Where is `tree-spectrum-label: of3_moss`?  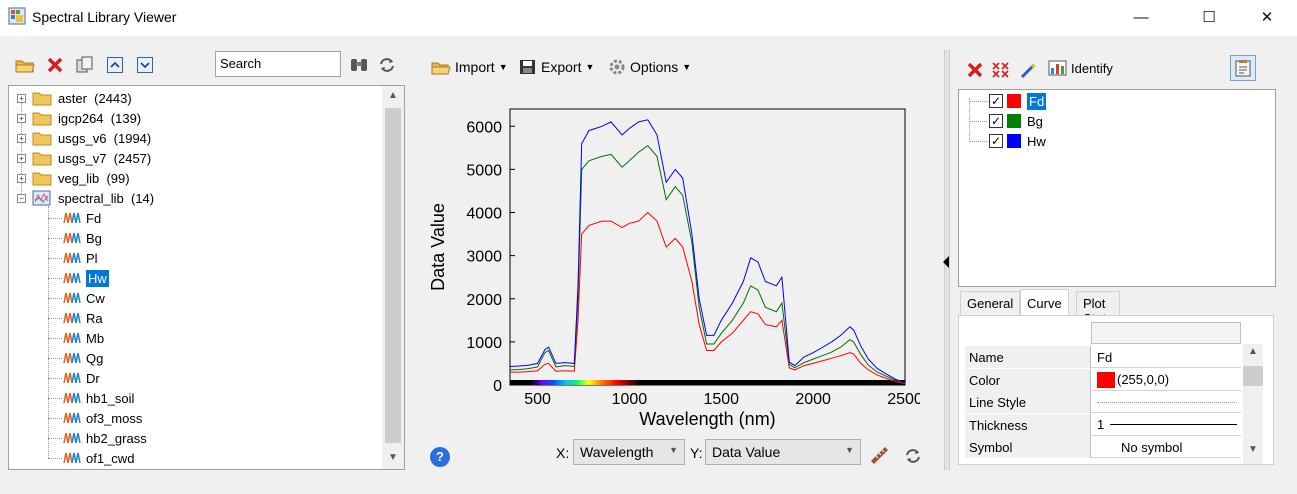
tree-spectrum-label: of3_moss is located at coordinates (114, 418).